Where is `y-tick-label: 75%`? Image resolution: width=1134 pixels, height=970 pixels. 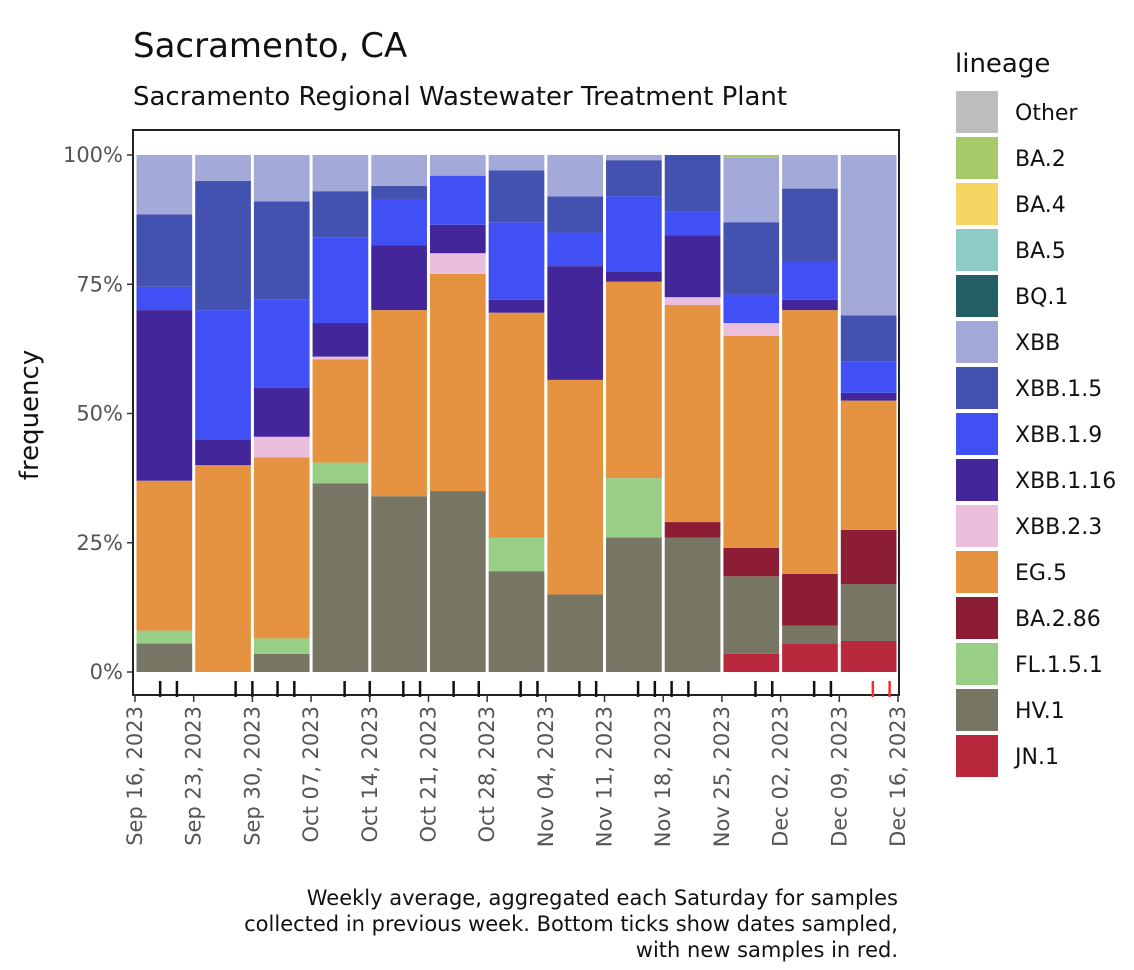 y-tick-label: 75% is located at coordinates (99, 284).